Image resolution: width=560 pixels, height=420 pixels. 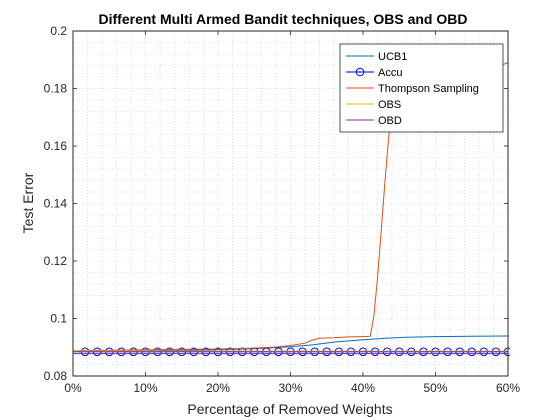 What do you see at coordinates (390, 73) in the screenshot?
I see `legend-label-accu: Accu` at bounding box center [390, 73].